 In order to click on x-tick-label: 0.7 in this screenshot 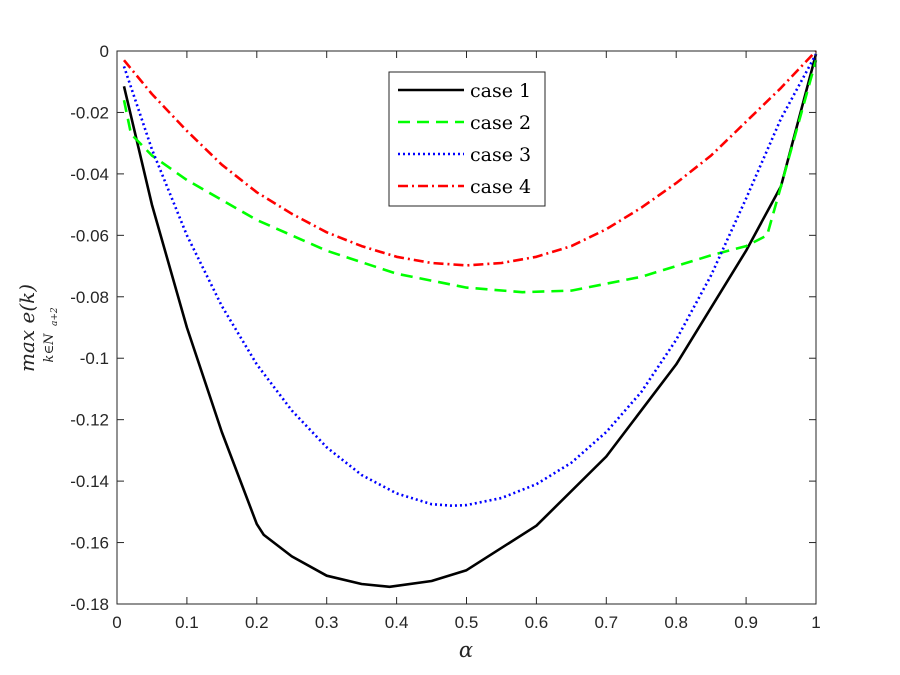, I will do `click(606, 622)`.